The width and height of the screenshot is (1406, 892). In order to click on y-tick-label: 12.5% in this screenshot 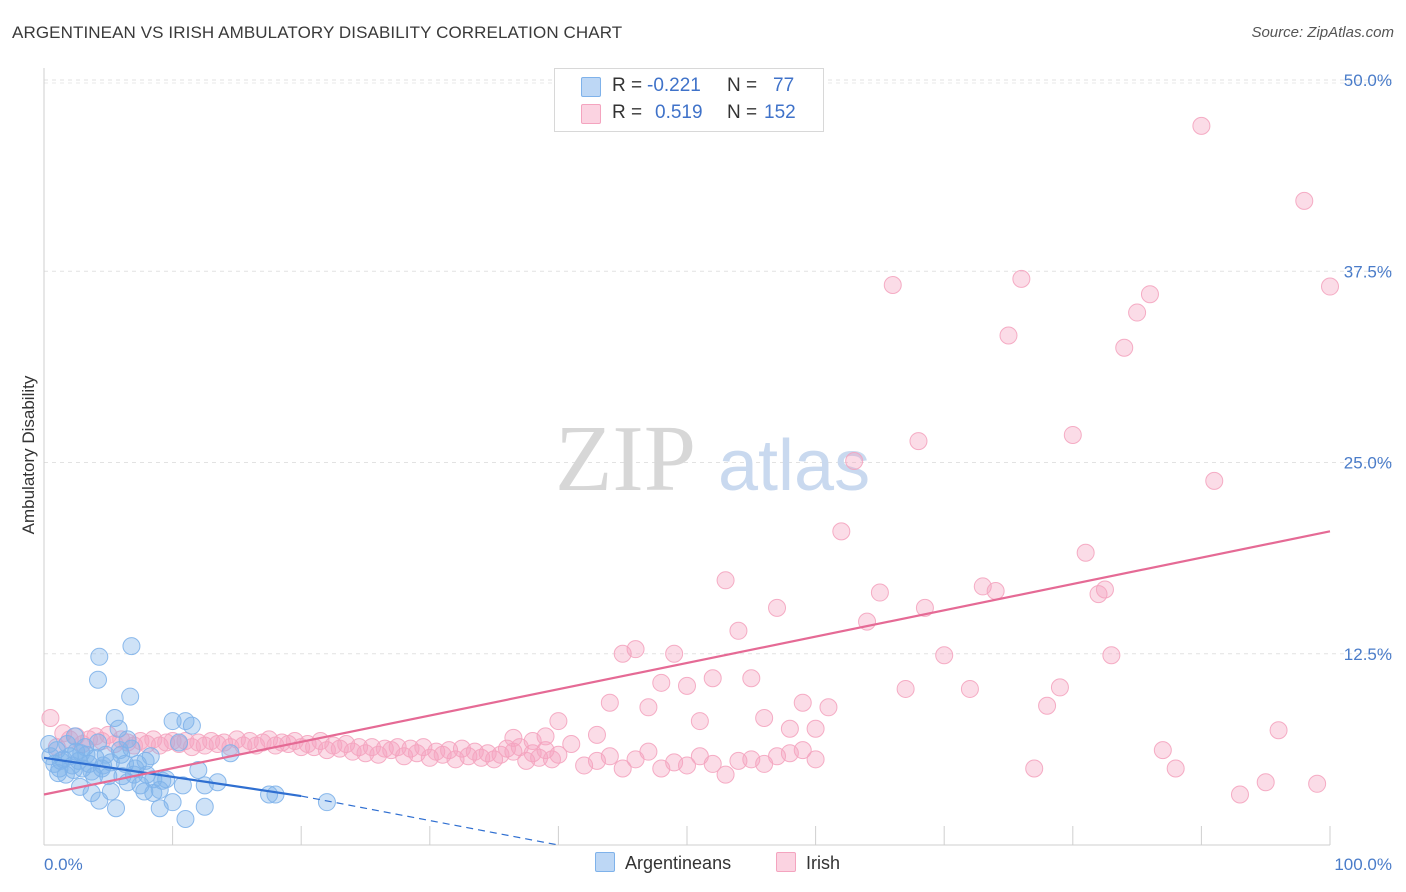, I will do `click(1368, 654)`.